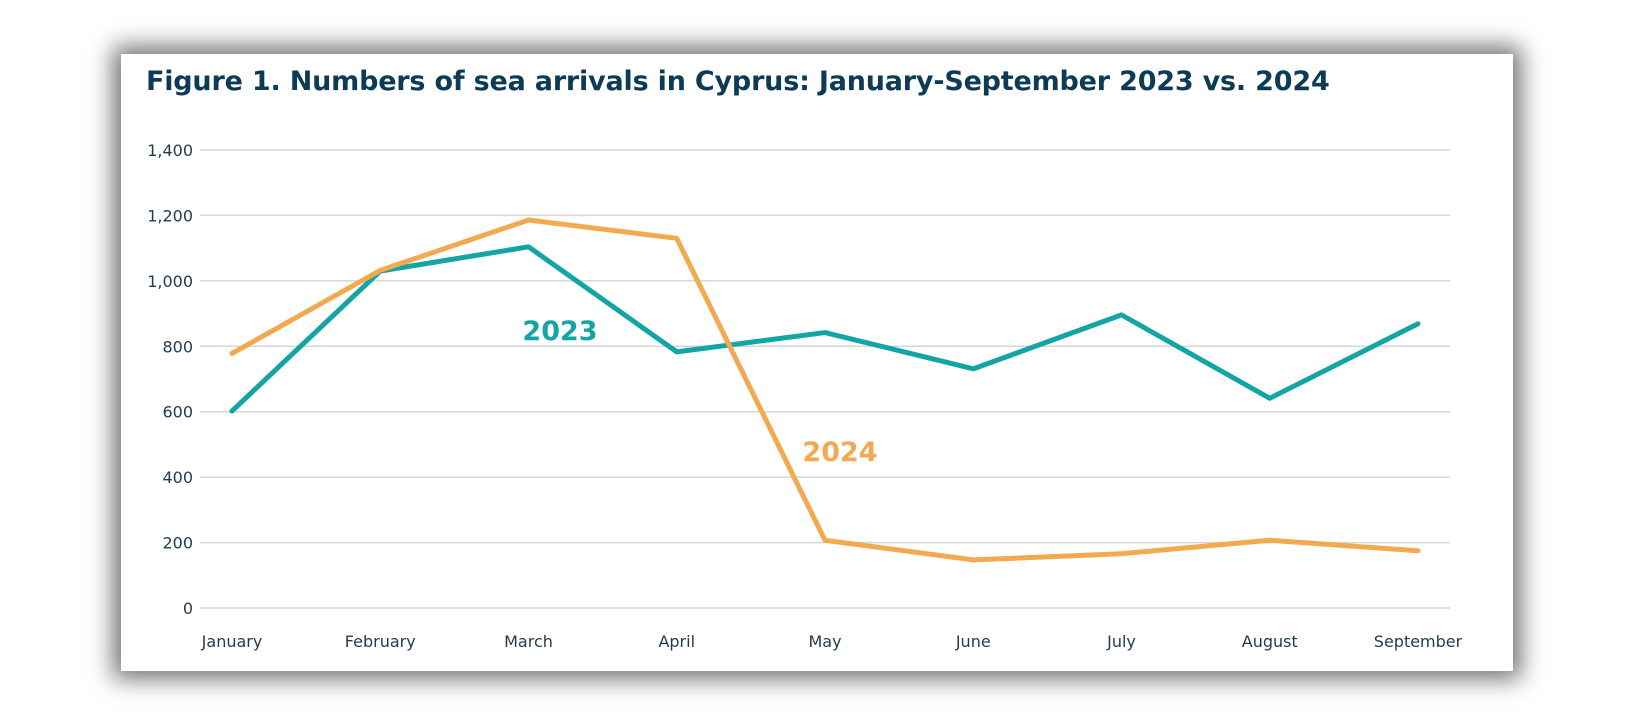 This screenshot has width=1630, height=724. What do you see at coordinates (1418, 641) in the screenshot?
I see `x-tick-label: September` at bounding box center [1418, 641].